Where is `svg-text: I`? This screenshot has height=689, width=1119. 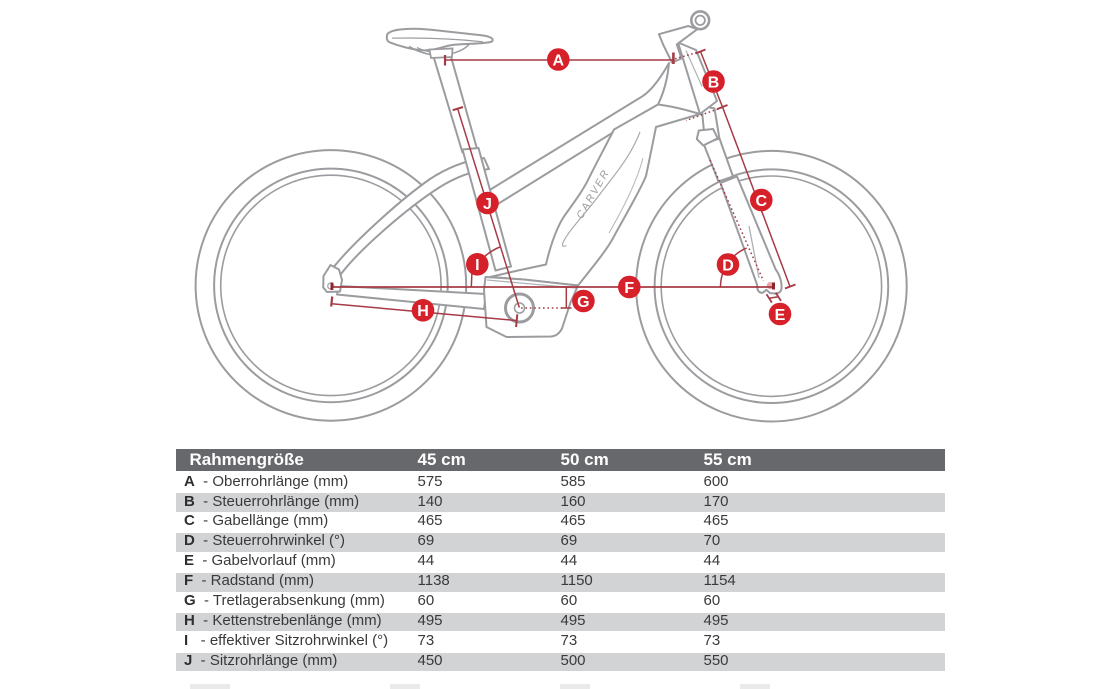
svg-text: I is located at coordinates (477, 265).